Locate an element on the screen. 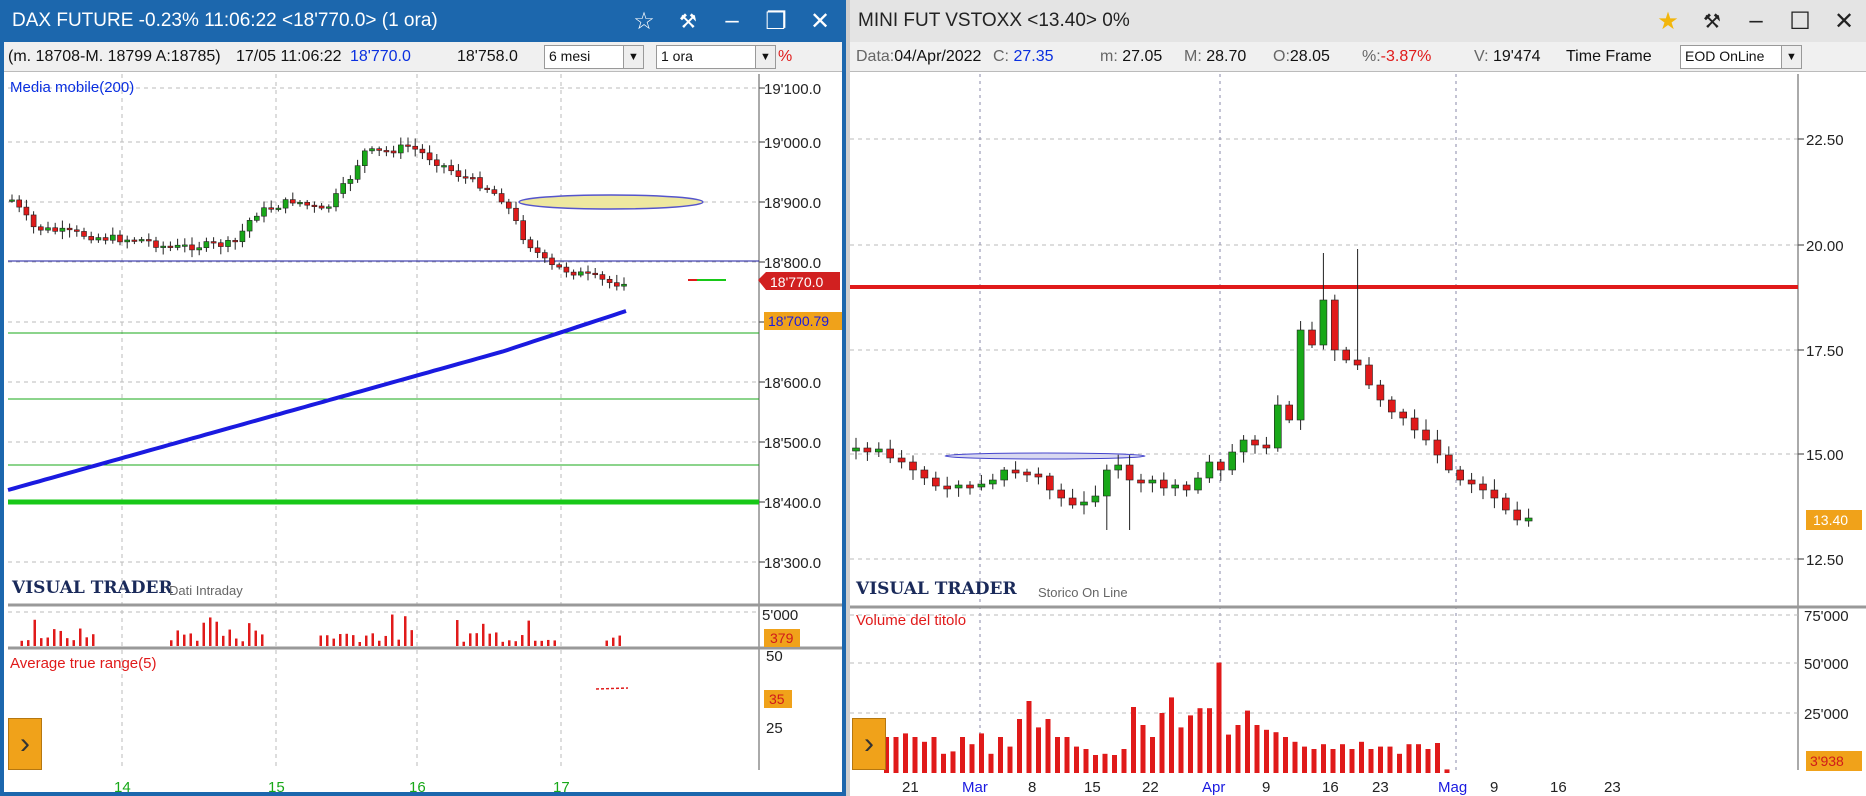 This screenshot has width=1866, height=796. time-frame-select: EOD OnLine ▼ is located at coordinates (1741, 57).